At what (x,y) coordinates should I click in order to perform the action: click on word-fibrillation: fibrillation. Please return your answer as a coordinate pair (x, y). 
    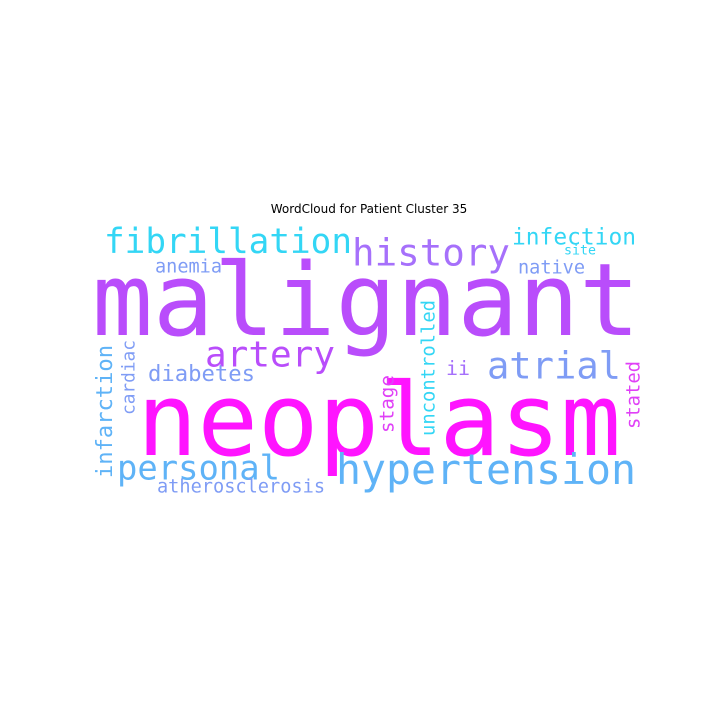
    Looking at the image, I should click on (228, 242).